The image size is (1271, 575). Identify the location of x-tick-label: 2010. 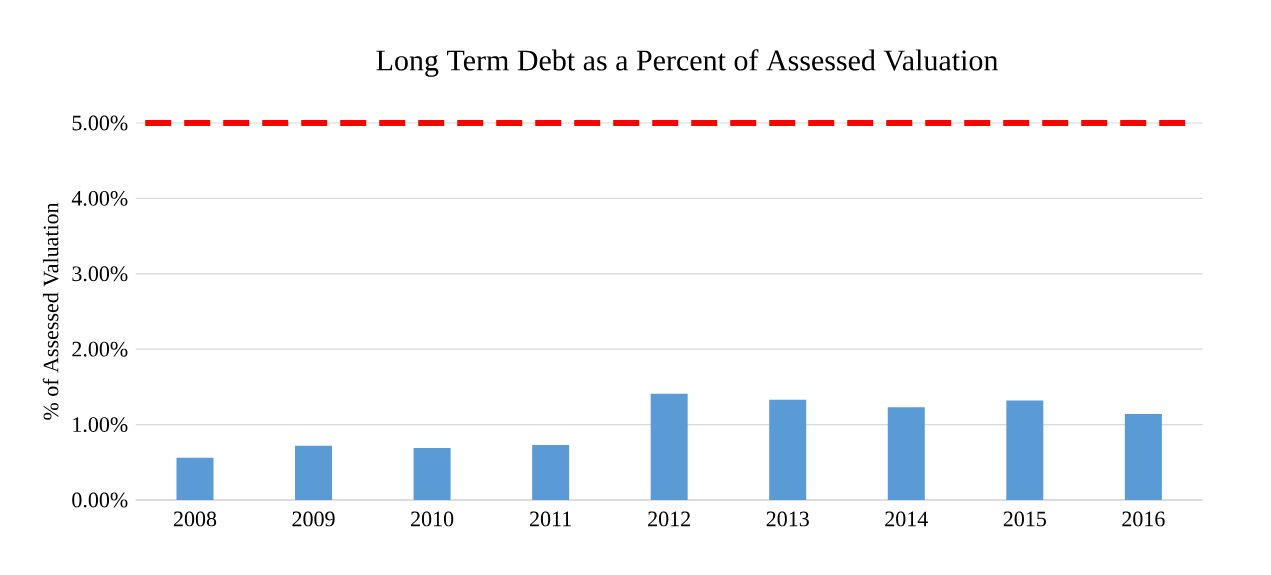
(432, 519).